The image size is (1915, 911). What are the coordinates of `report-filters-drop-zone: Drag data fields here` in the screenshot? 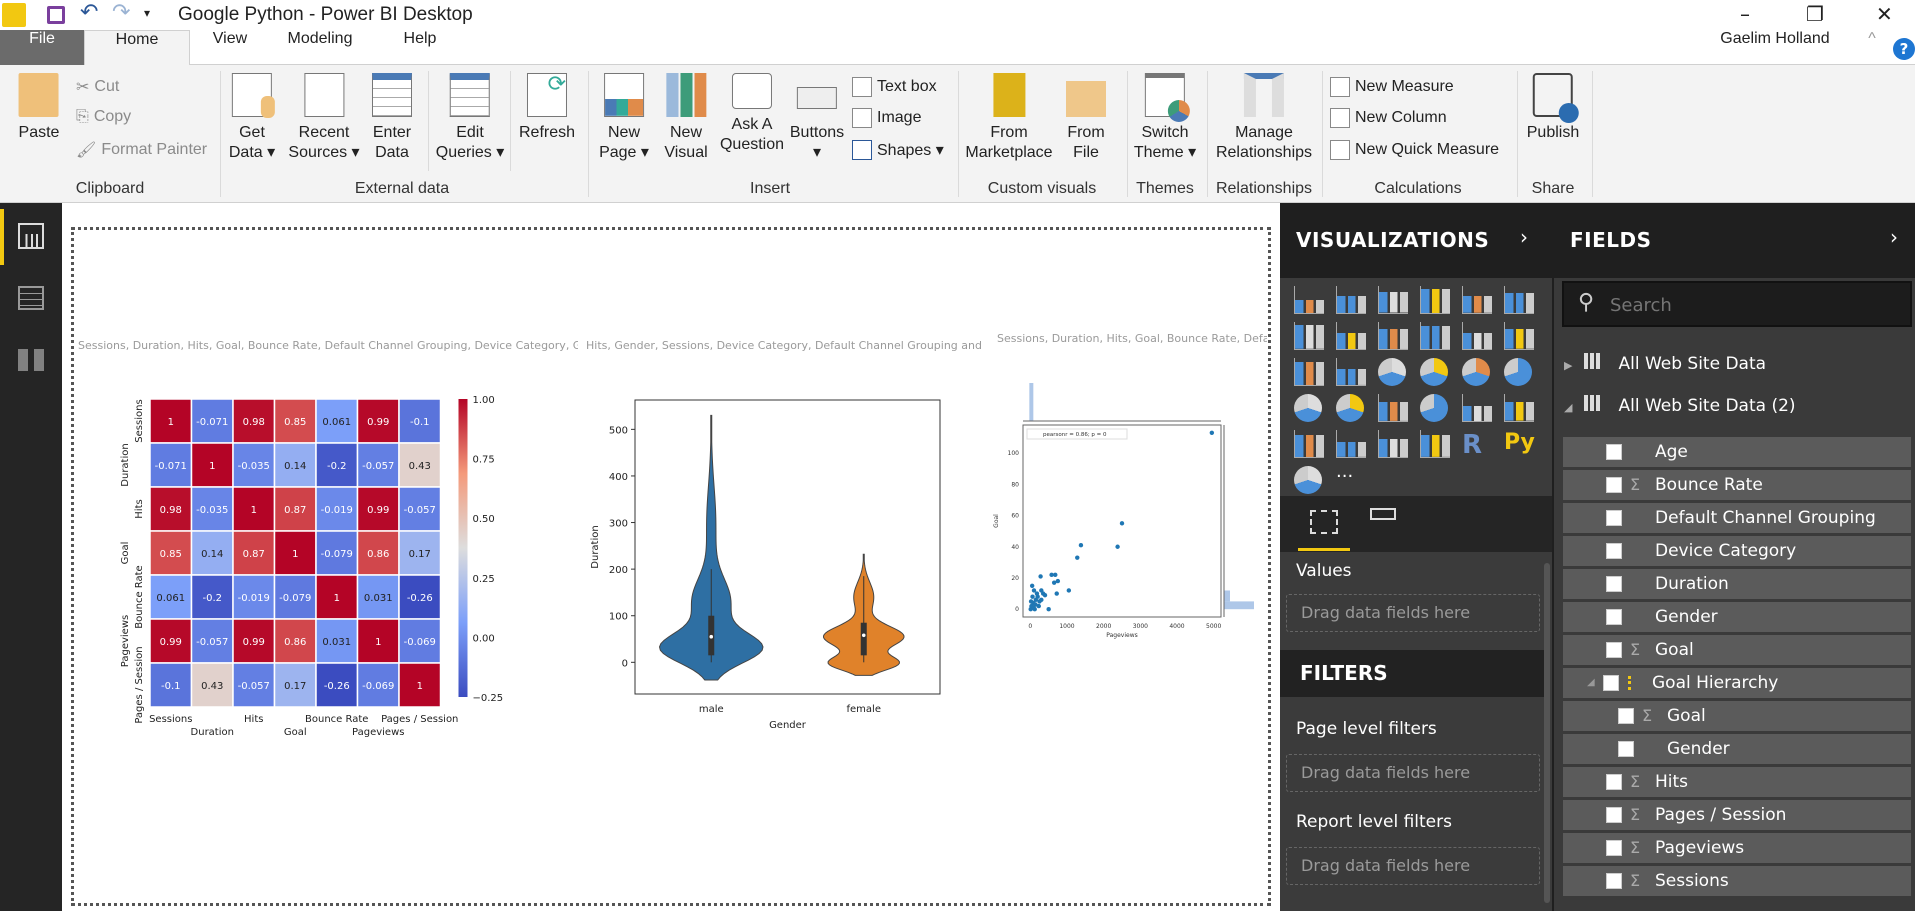 It's located at (1413, 866).